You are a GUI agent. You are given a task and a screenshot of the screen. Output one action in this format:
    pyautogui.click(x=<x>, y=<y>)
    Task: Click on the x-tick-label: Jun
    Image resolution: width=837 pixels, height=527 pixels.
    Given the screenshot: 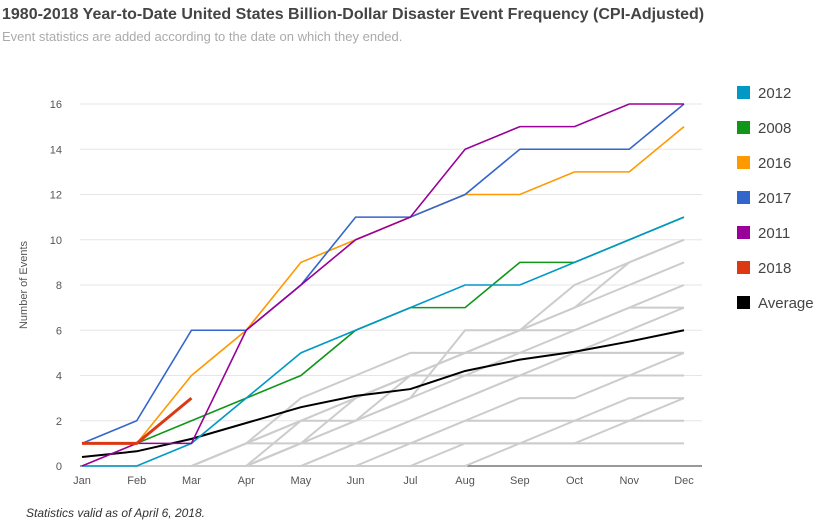 What is the action you would take?
    pyautogui.click(x=356, y=481)
    